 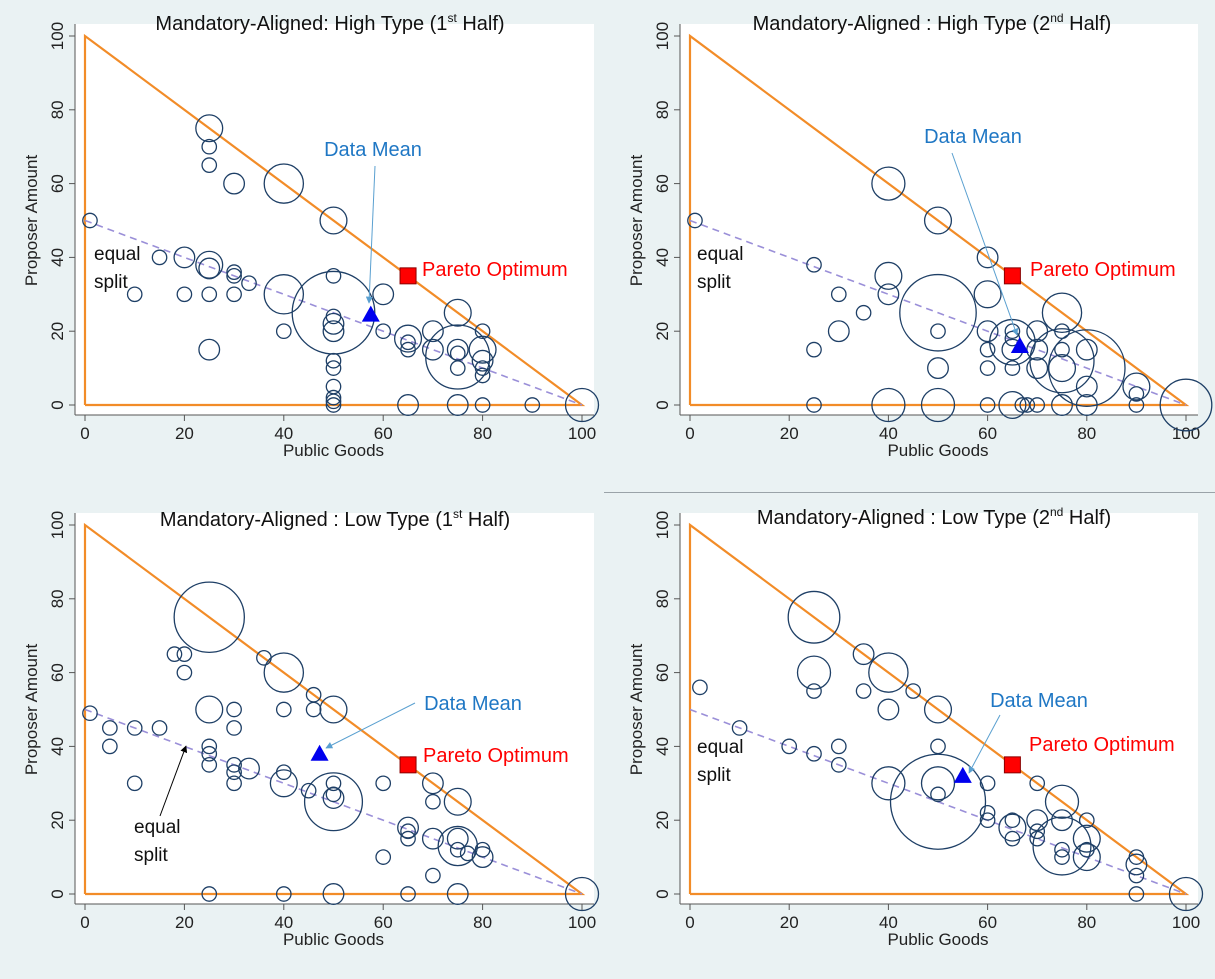 What do you see at coordinates (151, 855) in the screenshot?
I see `equal-split-label-line2: split` at bounding box center [151, 855].